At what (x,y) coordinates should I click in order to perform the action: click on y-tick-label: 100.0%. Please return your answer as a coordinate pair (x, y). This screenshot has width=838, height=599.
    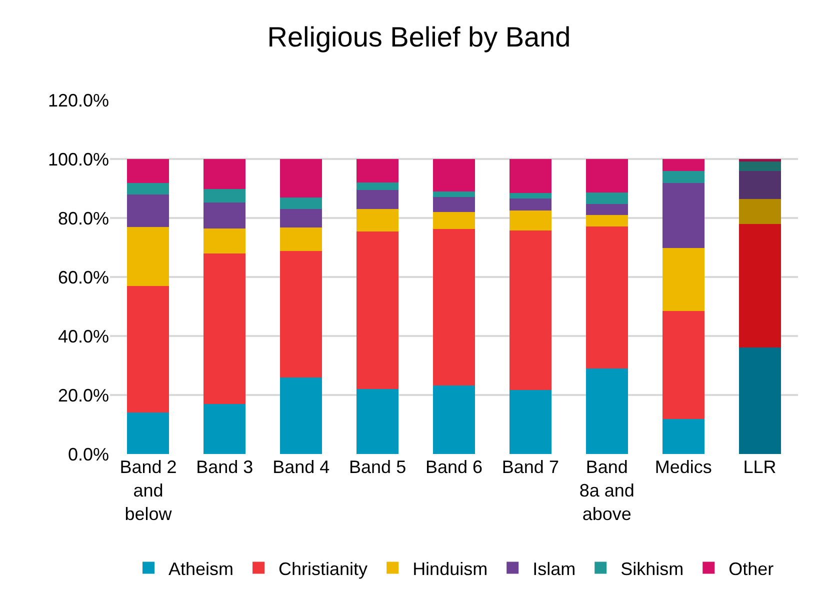
    Looking at the image, I should click on (78, 159).